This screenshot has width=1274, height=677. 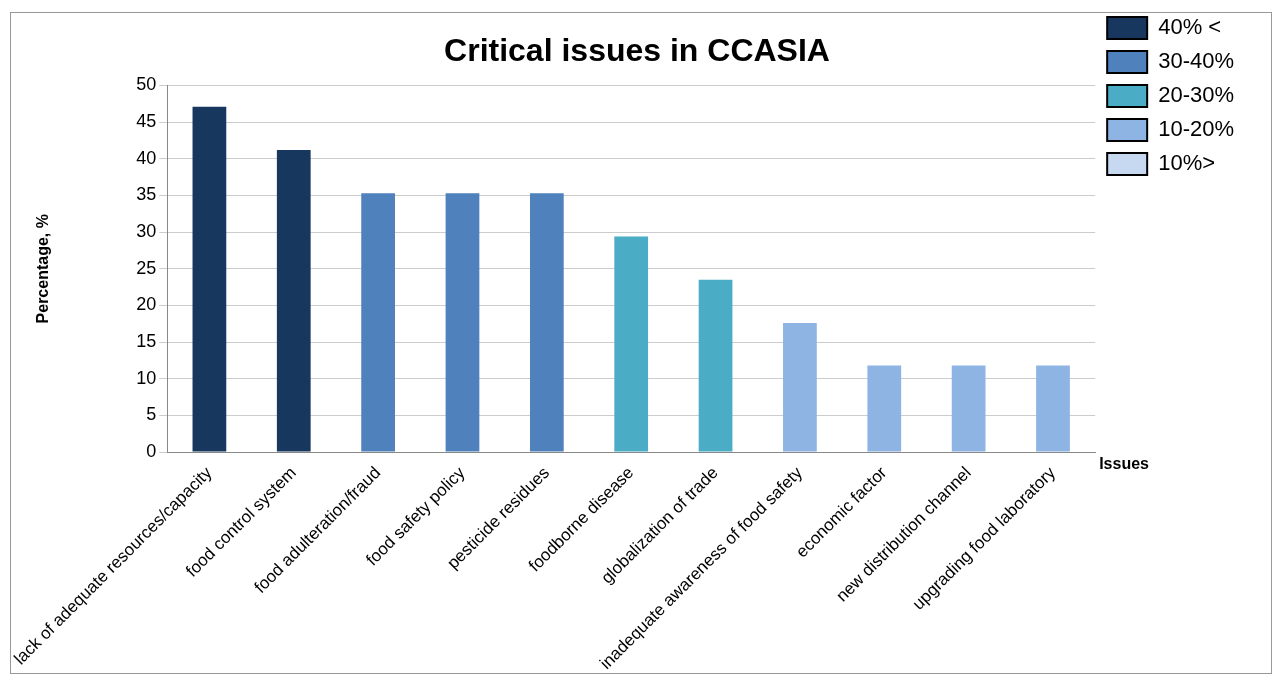 What do you see at coordinates (151, 414) in the screenshot?
I see `y-tick-label: 5` at bounding box center [151, 414].